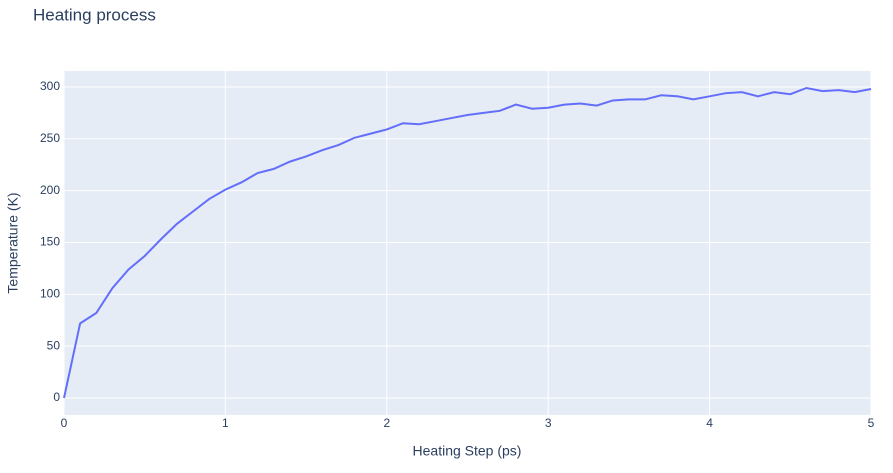 This screenshot has width=893, height=473. What do you see at coordinates (50, 190) in the screenshot?
I see `y-tick-label: 200` at bounding box center [50, 190].